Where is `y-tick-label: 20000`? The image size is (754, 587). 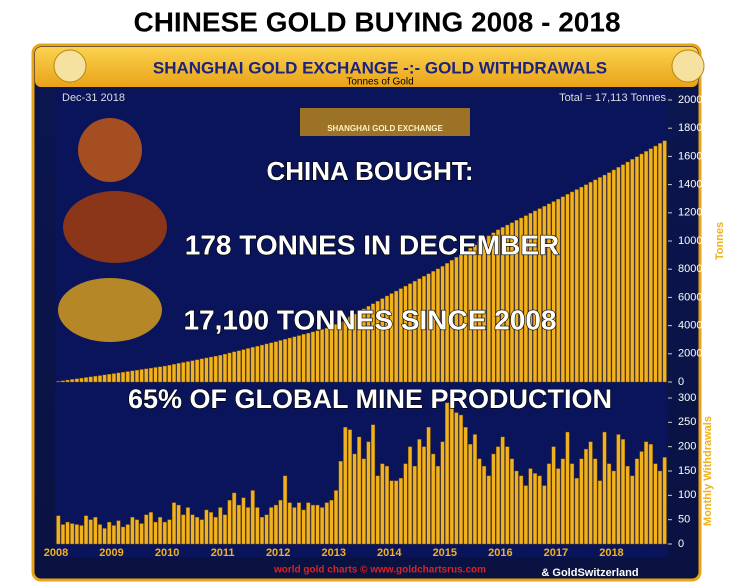 y-tick-label: 20000 is located at coordinates (693, 100).